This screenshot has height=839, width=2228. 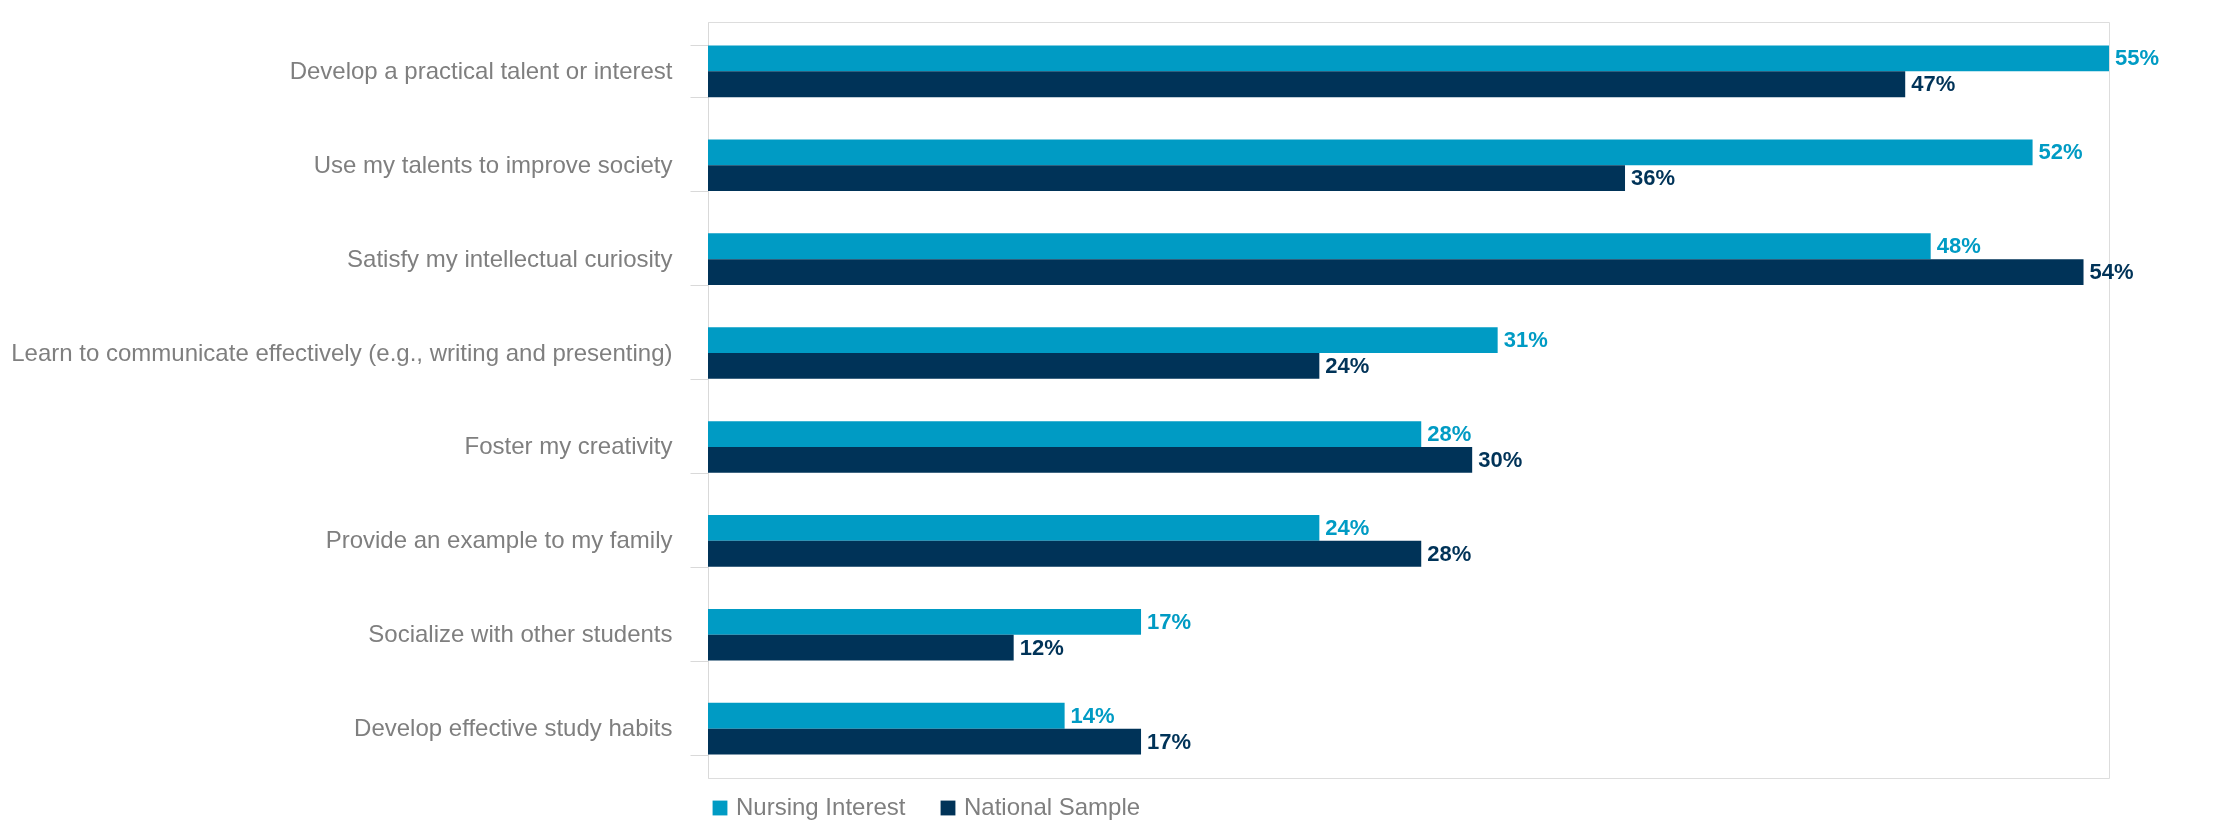 I want to click on legend-label: National Sample, so click(x=1052, y=806).